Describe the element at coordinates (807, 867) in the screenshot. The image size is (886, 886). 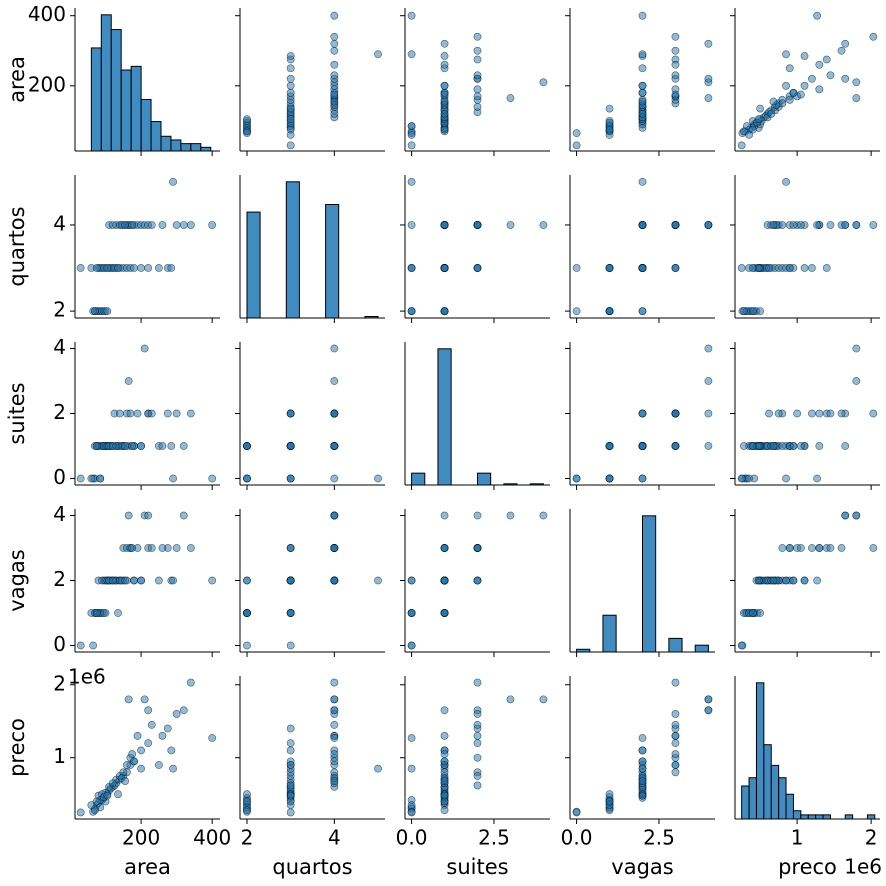
I see `x-axis-label: preco` at that location.